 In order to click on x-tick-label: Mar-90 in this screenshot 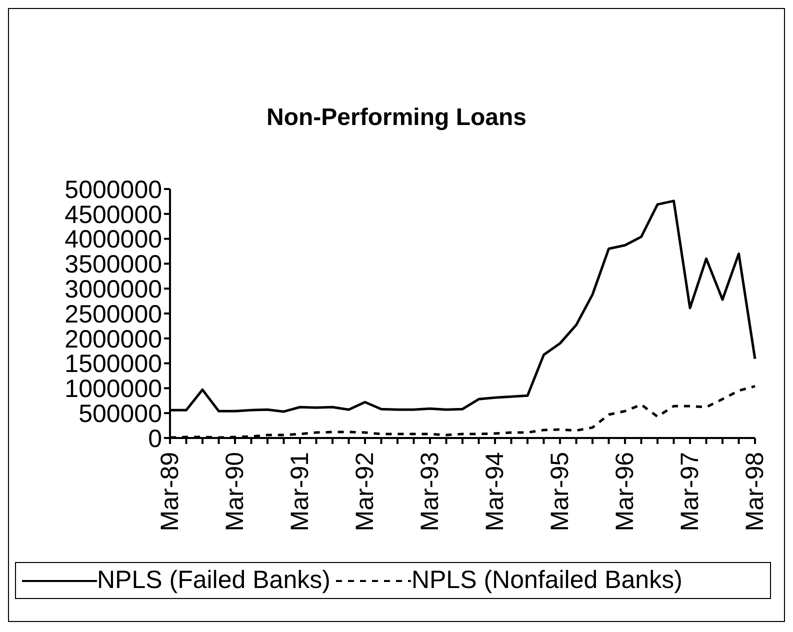, I will do `click(235, 492)`.